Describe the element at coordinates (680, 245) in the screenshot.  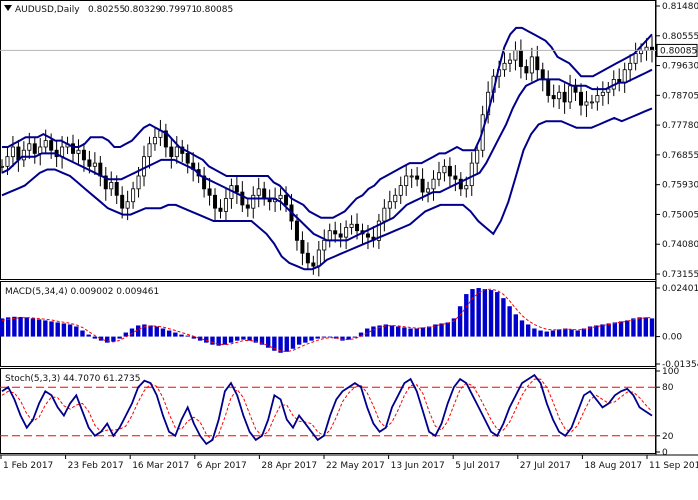
I see `price-tick-label: 0.74080` at that location.